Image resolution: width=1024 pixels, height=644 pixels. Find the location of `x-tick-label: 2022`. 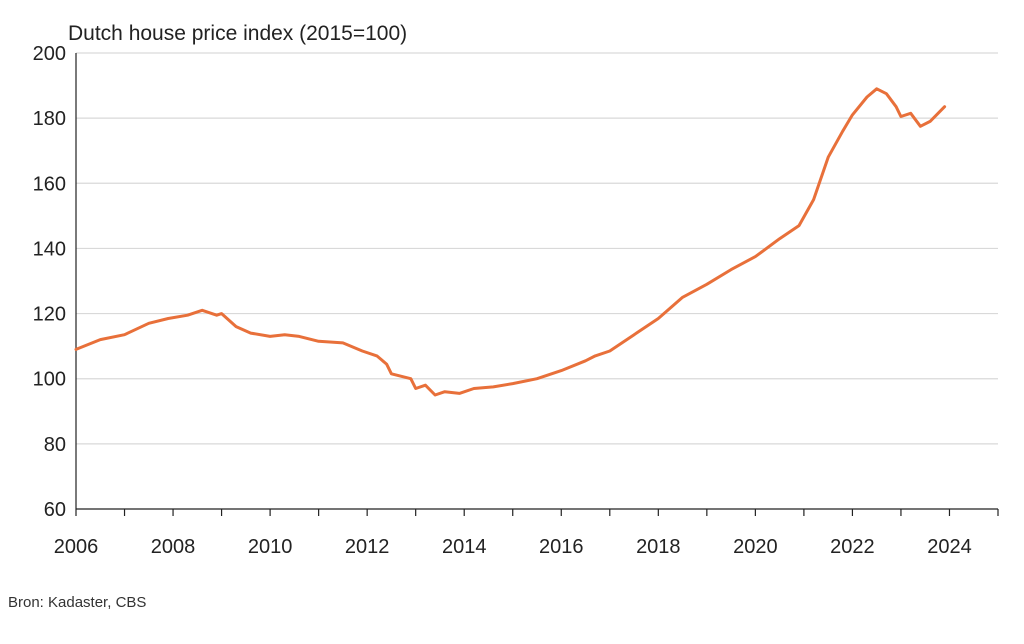

x-tick-label: 2022 is located at coordinates (852, 547).